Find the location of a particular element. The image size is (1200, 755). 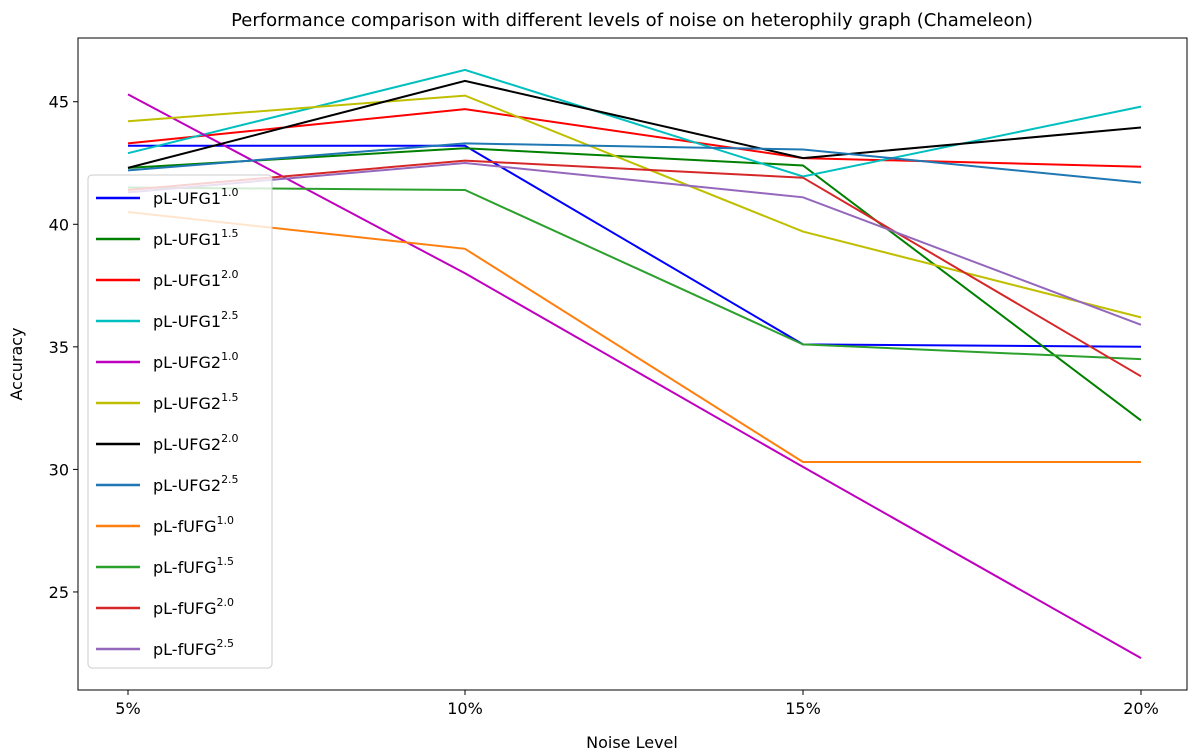

y-tick-label: 45 is located at coordinates (59, 102).